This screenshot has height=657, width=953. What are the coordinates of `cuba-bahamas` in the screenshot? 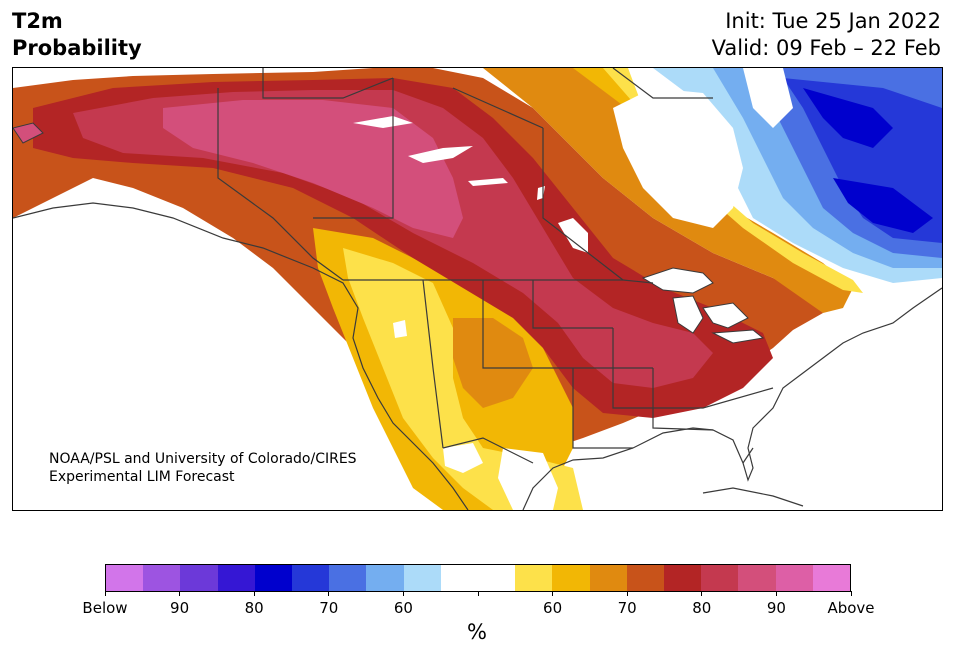 It's located at (753, 477).